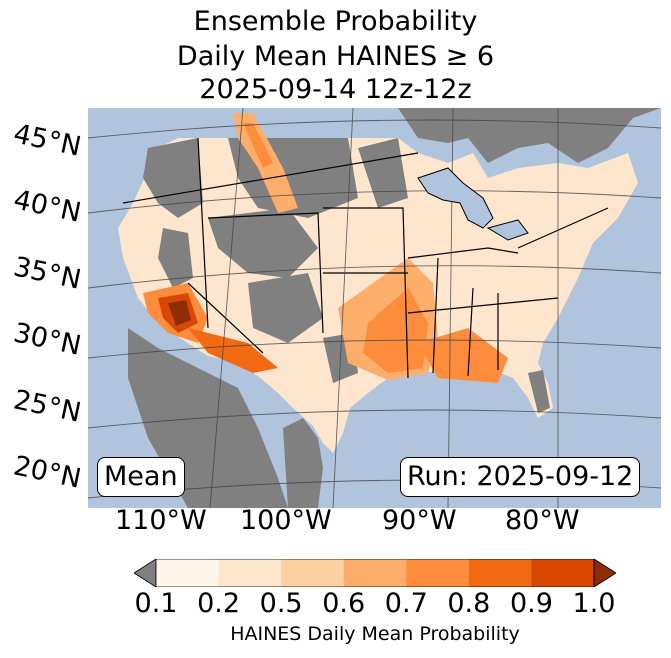  Describe the element at coordinates (303, 463) in the screenshot. I see `mexico-gulf-coast` at that location.